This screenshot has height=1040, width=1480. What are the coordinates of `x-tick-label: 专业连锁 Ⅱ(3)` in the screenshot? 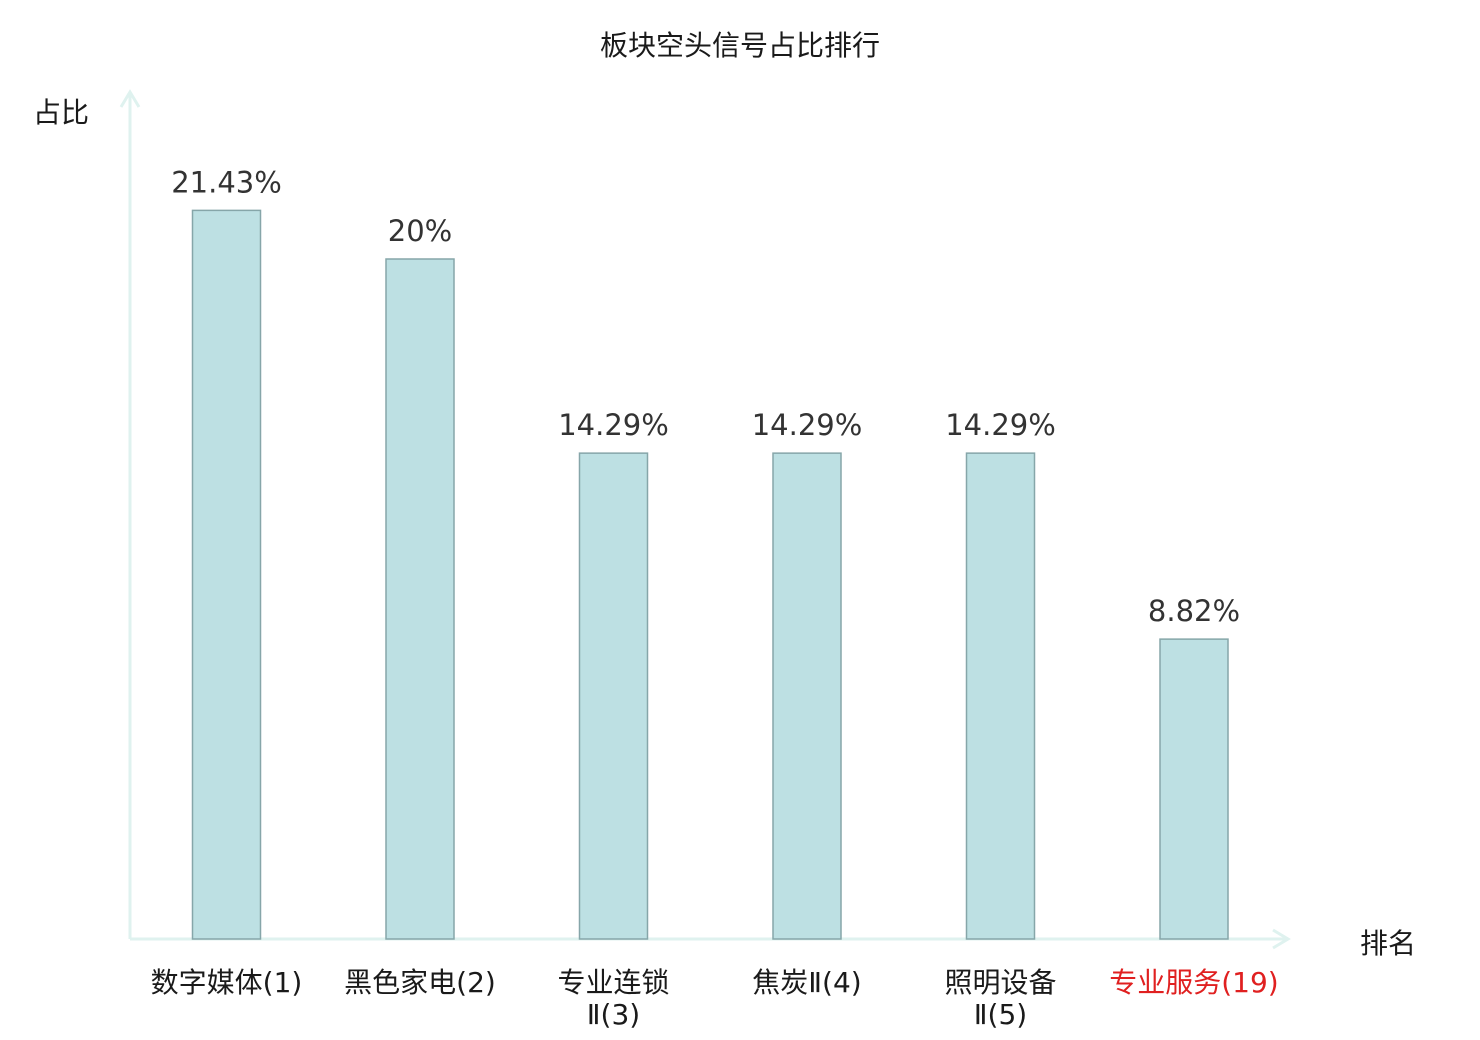 It's located at (614, 999).